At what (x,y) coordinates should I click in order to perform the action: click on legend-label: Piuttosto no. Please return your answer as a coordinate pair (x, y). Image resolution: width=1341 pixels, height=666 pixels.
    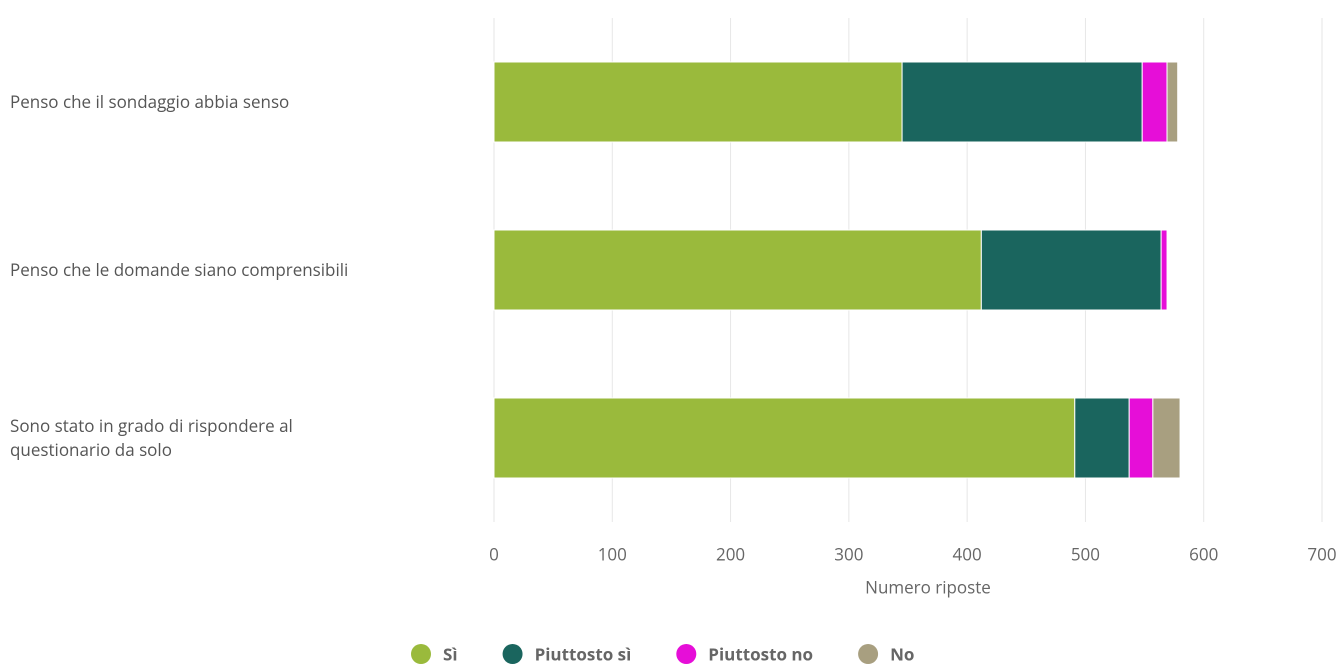
    Looking at the image, I should click on (760, 654).